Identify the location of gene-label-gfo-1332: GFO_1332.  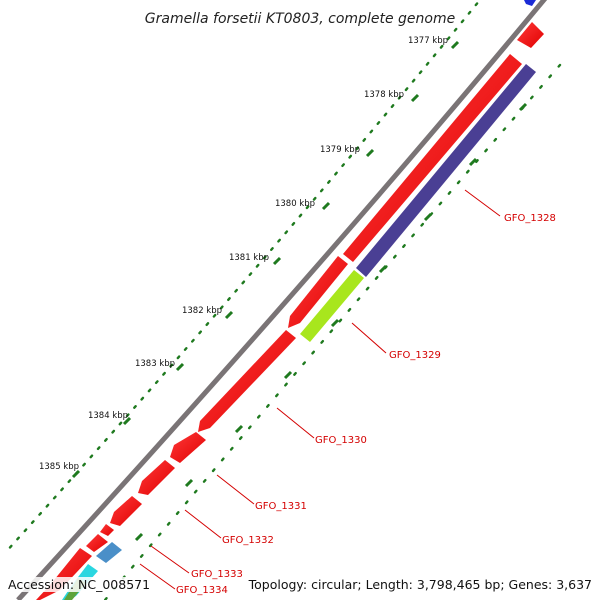
(248, 540).